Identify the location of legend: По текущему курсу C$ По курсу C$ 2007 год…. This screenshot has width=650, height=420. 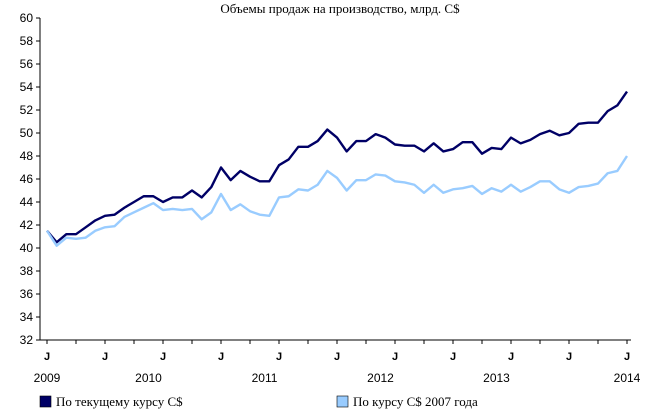
(258, 401).